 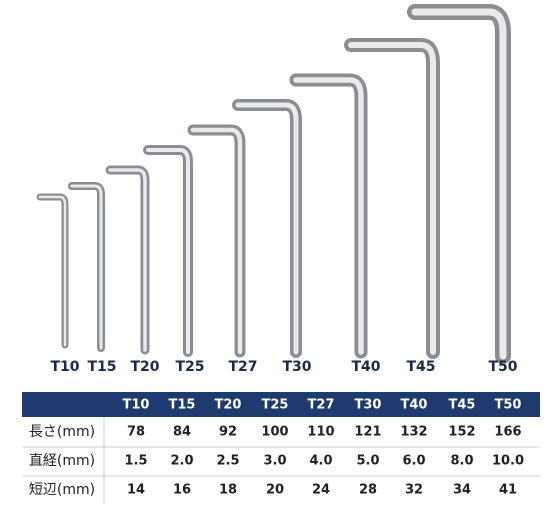 What do you see at coordinates (62, 460) in the screenshot?
I see `row-label: 直経(mm)` at bounding box center [62, 460].